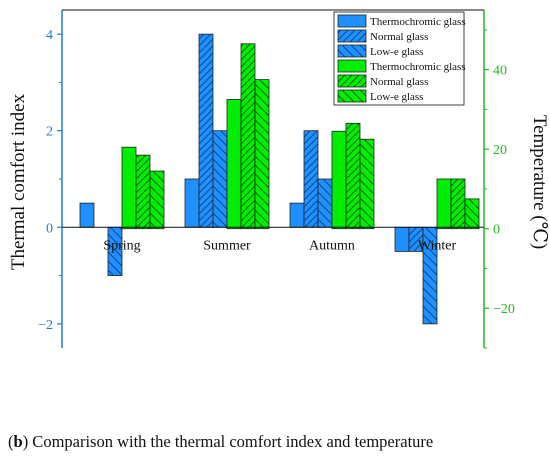 This screenshot has width=550, height=465. Describe the element at coordinates (157, 200) in the screenshot. I see `bar-green-crosshatch-spring` at that location.